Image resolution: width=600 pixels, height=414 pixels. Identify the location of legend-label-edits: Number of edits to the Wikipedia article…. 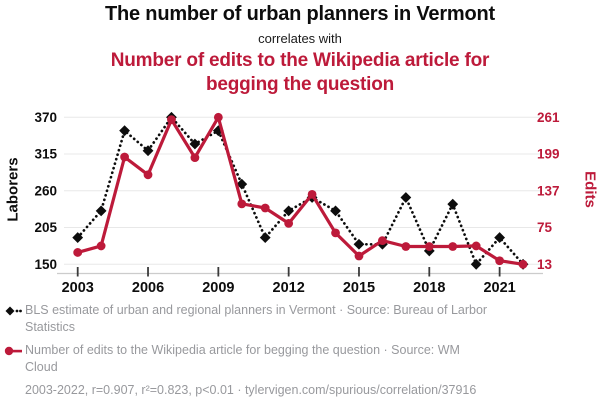
(242, 358).